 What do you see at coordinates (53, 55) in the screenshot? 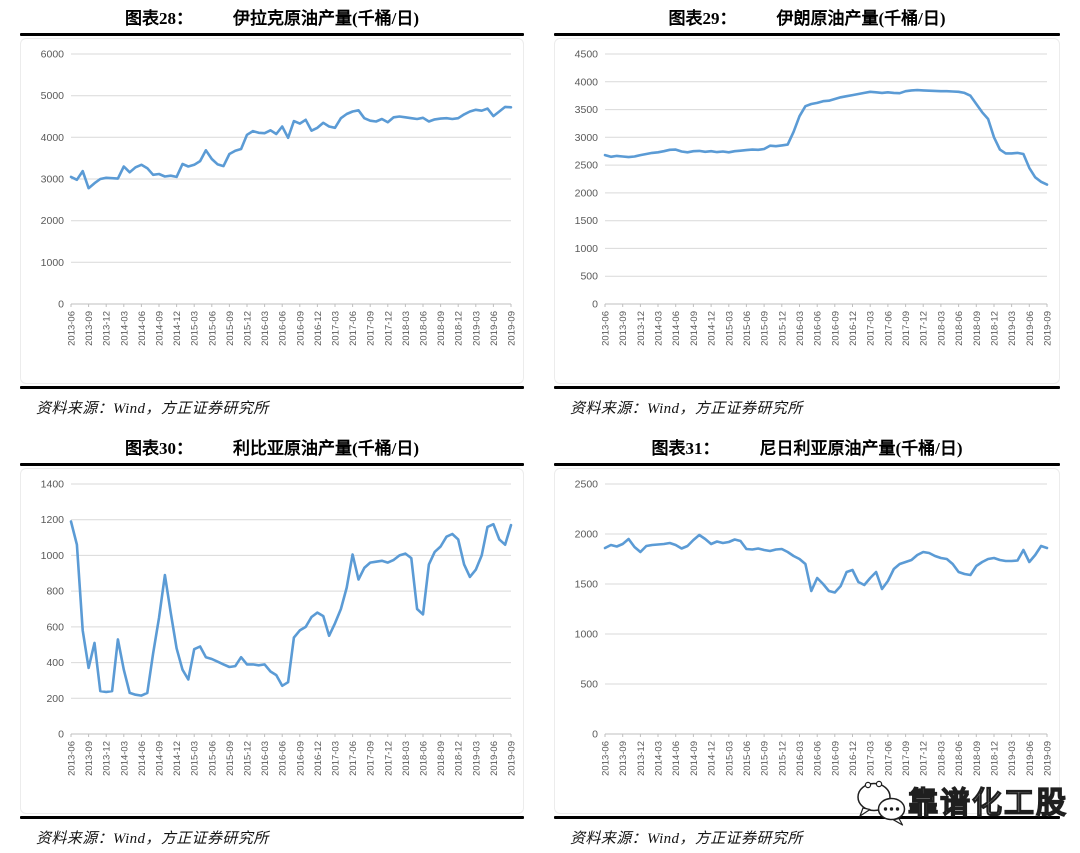
I see `svg-text: 6000` at bounding box center [53, 55].